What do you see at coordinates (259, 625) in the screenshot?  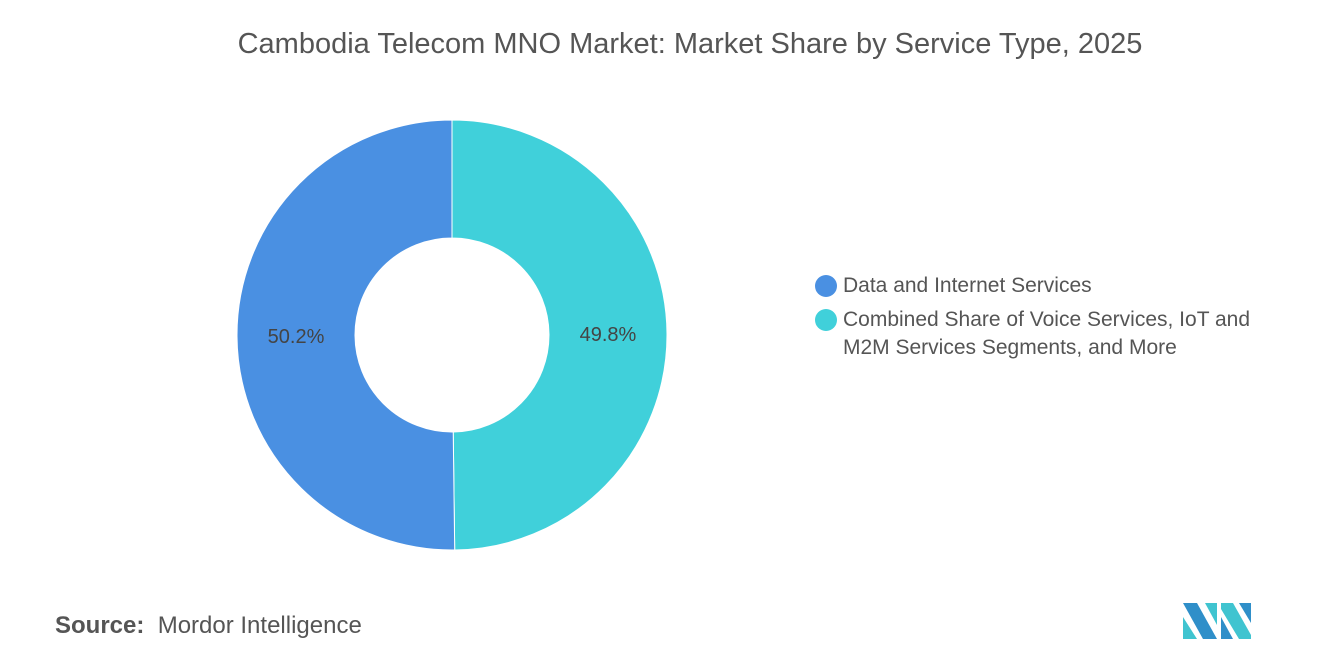 I see `source-value: Mordor Intelligence` at bounding box center [259, 625].